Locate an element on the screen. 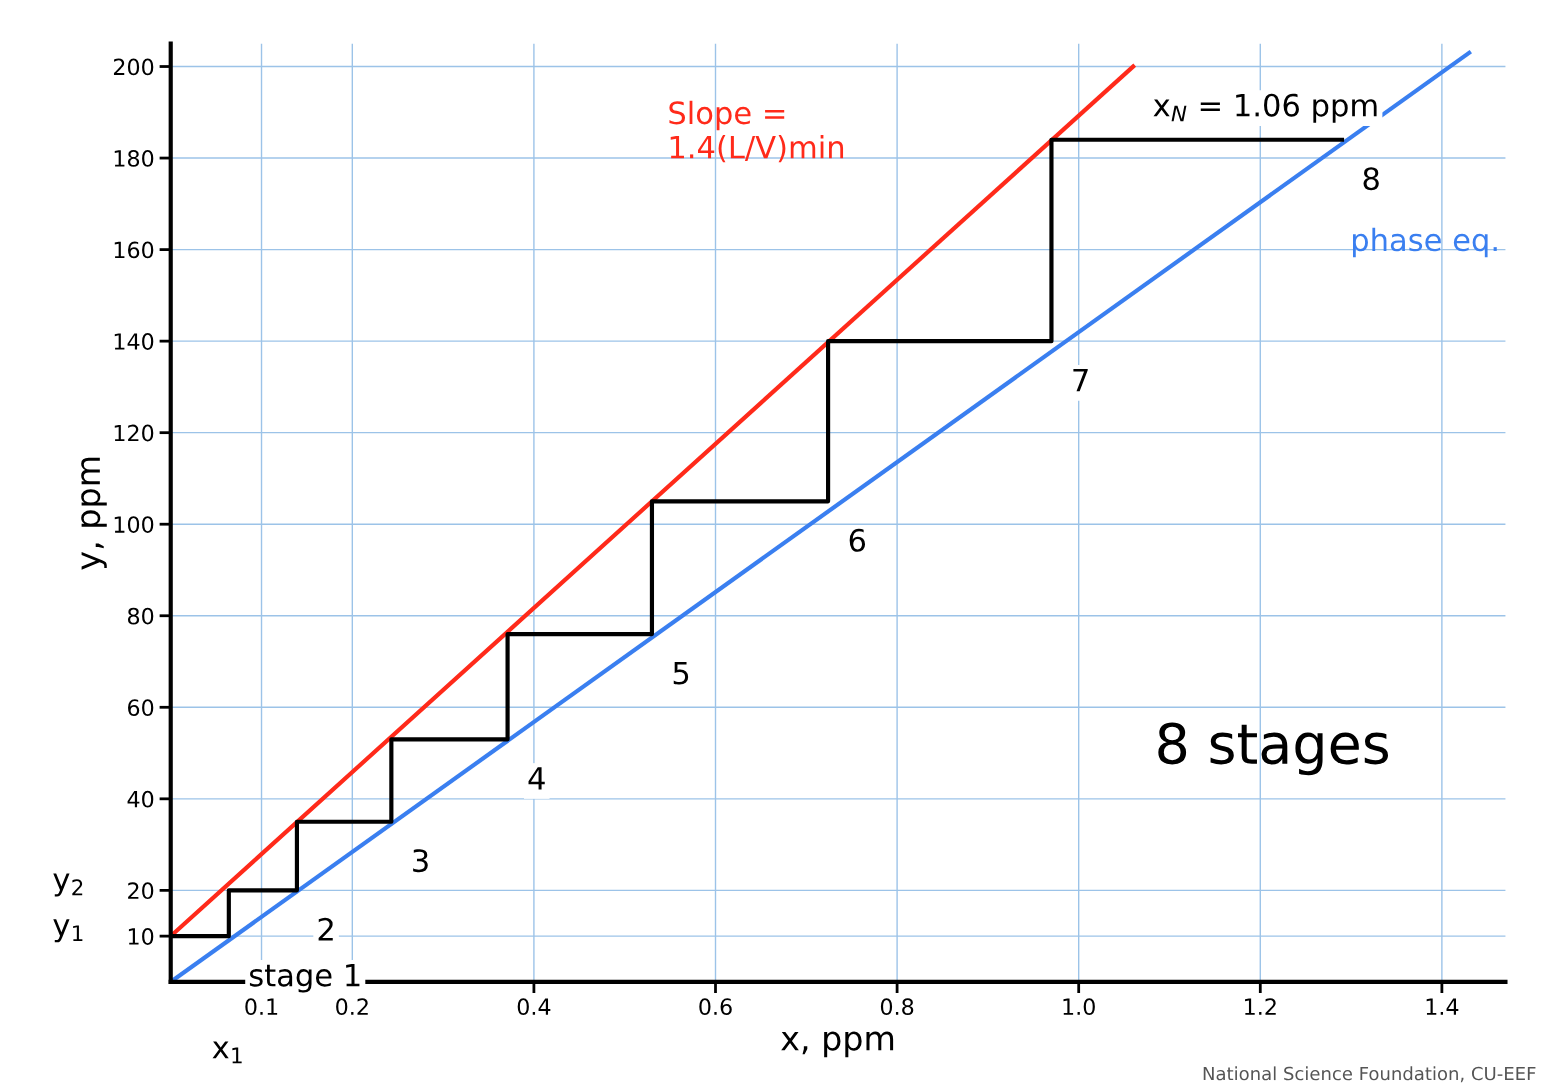  y-tick-label: 120 is located at coordinates (134, 433).